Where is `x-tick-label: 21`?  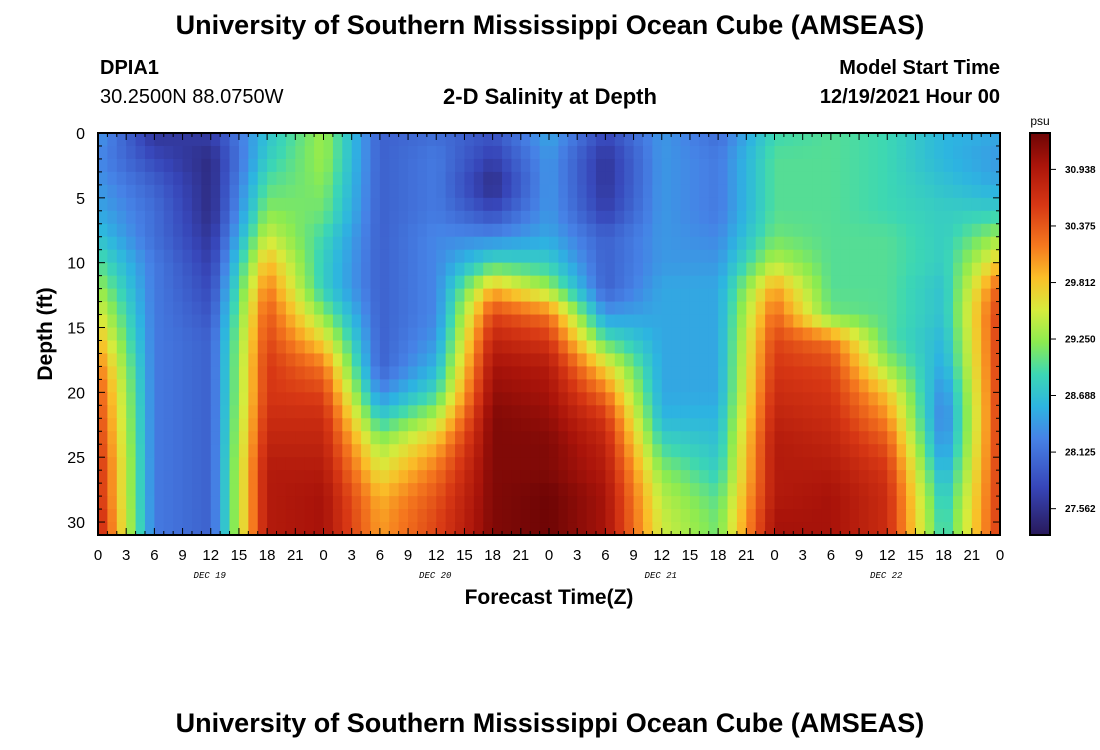
x-tick-label: 21 is located at coordinates (971, 555).